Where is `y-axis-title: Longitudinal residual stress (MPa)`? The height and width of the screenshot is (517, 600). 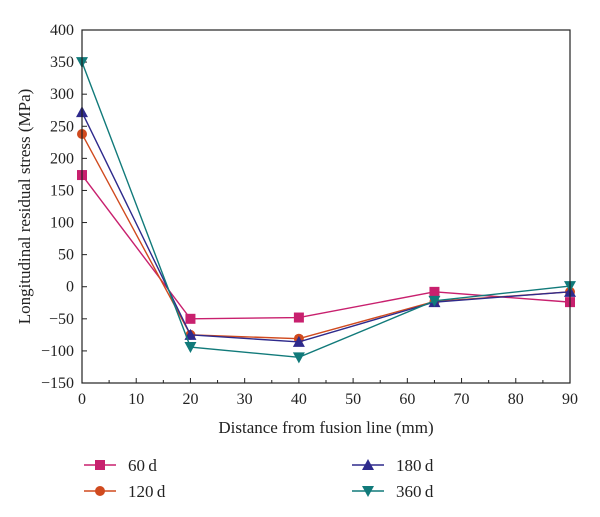 y-axis-title: Longitudinal residual stress (MPa) is located at coordinates (24, 207).